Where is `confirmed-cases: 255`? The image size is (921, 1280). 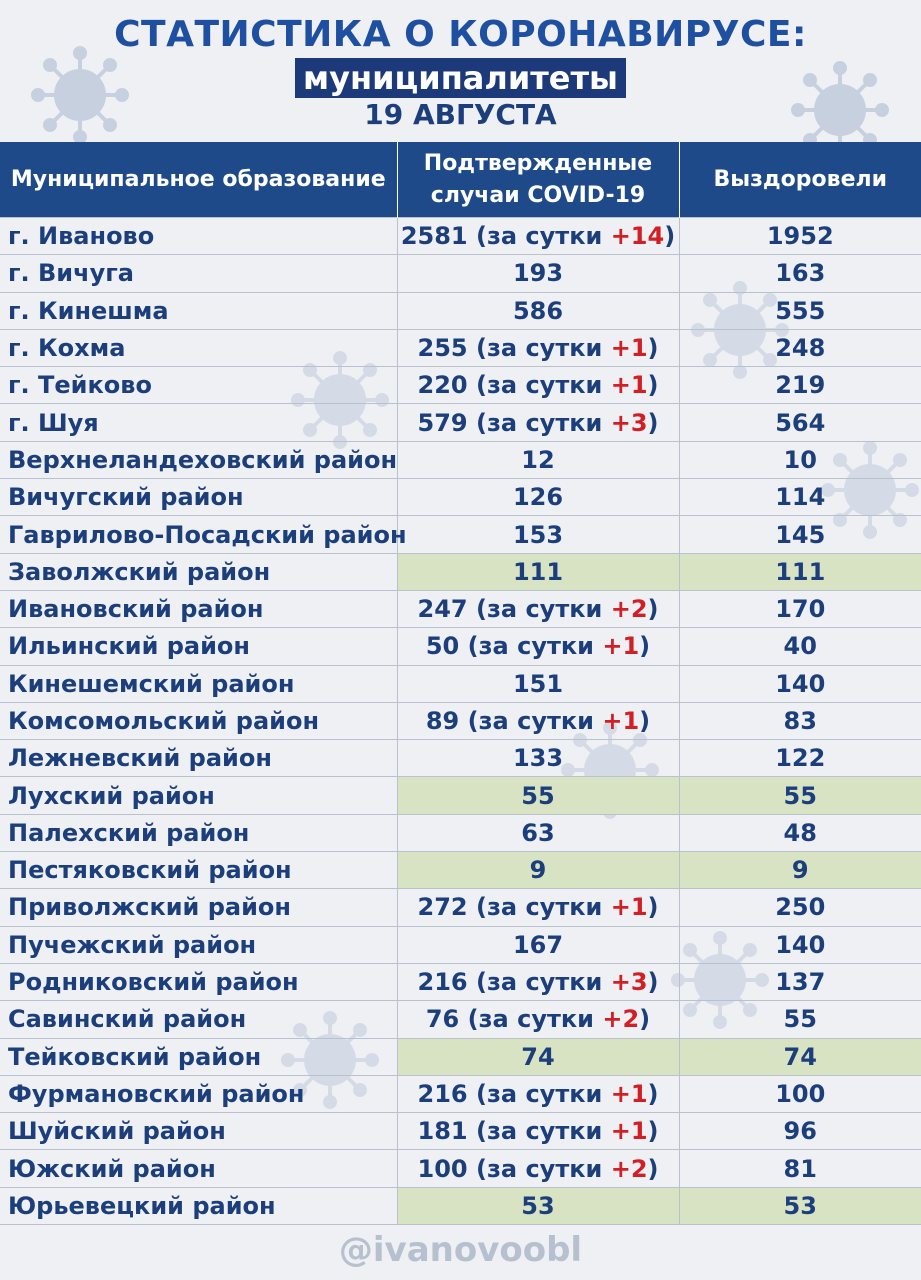
confirmed-cases: 255 is located at coordinates (442, 348).